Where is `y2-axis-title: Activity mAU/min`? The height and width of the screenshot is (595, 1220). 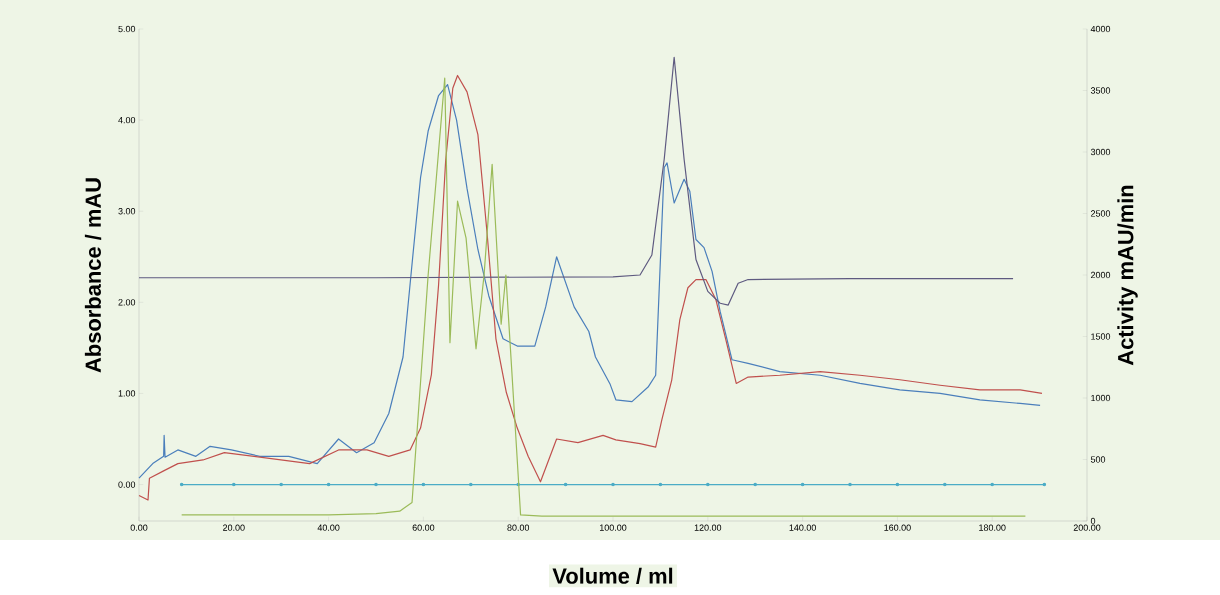 y2-axis-title: Activity mAU/min is located at coordinates (1127, 275).